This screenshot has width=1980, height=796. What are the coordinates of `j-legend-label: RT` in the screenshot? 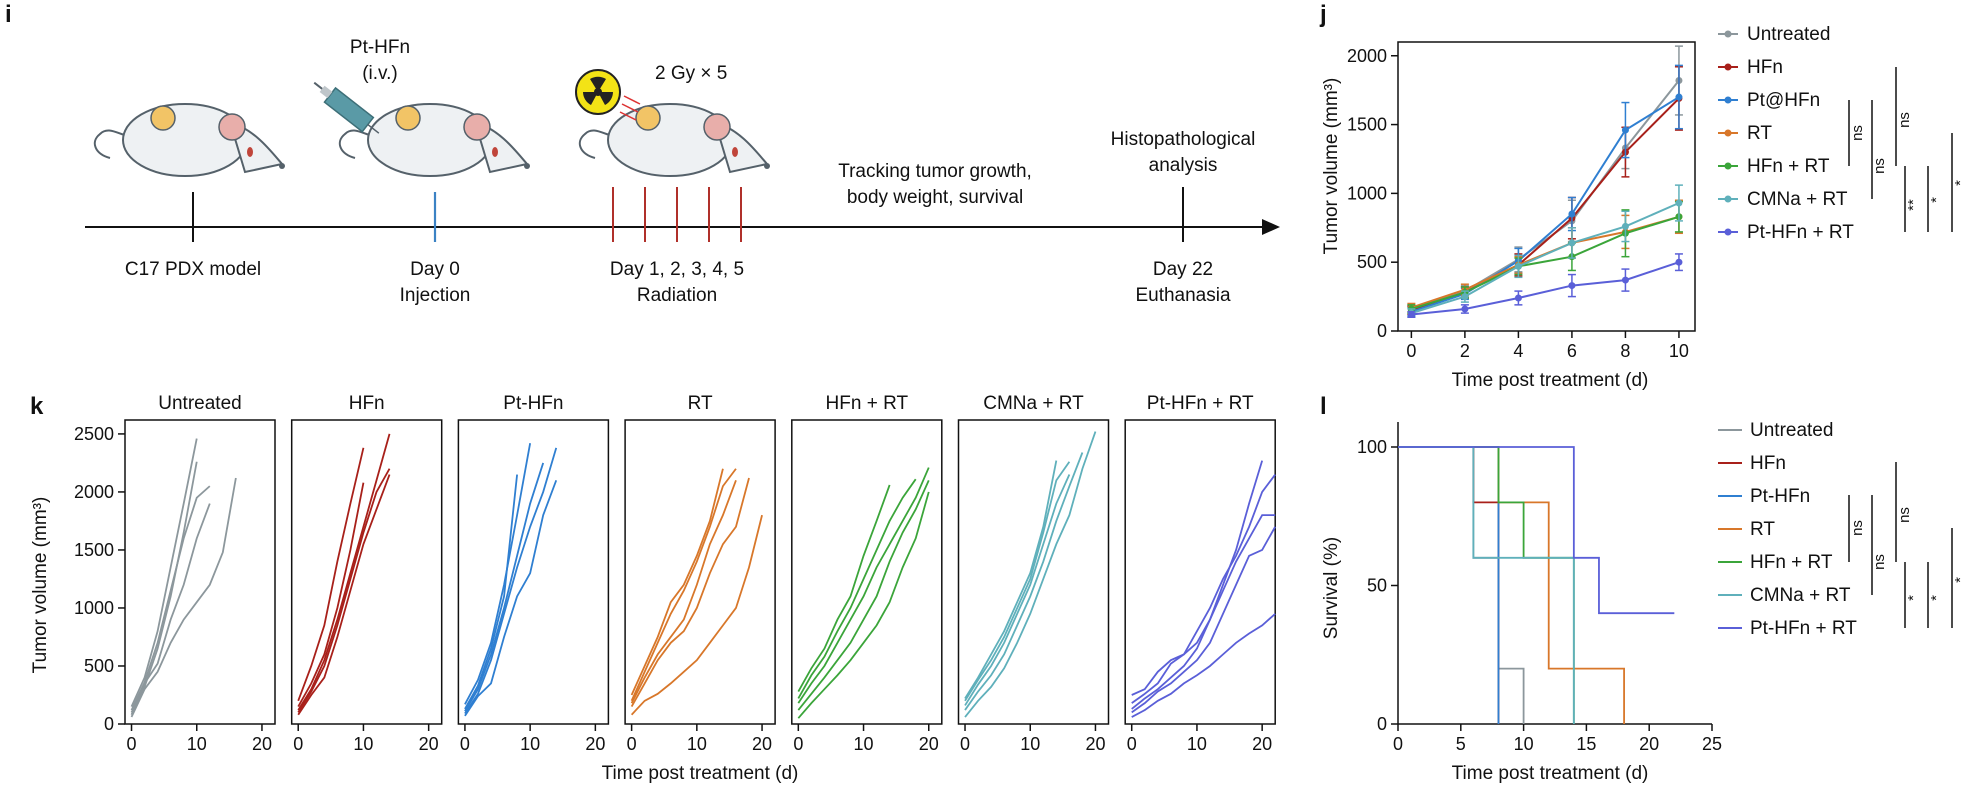 It's located at (1759, 133).